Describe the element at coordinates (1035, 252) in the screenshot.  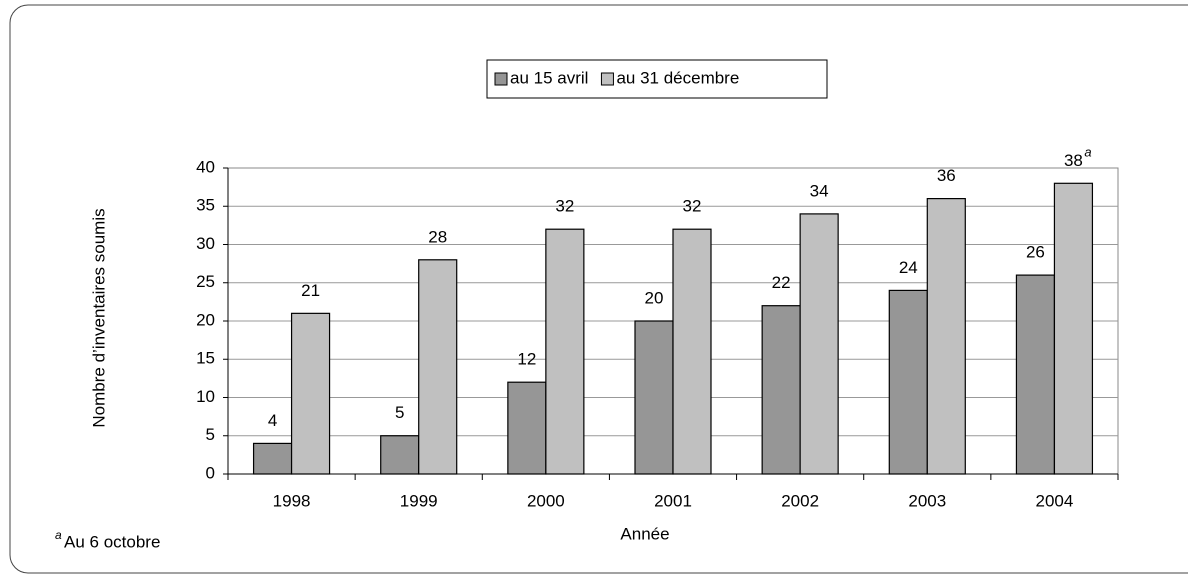
I see `value-label: 26` at that location.